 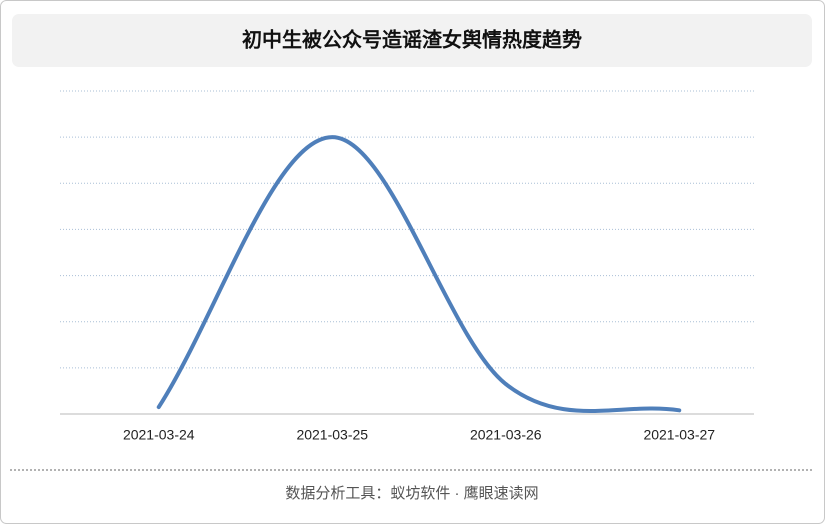 I want to click on chart-title: 初中生被公众号造谣渣女舆情热度趋势, so click(x=412, y=39).